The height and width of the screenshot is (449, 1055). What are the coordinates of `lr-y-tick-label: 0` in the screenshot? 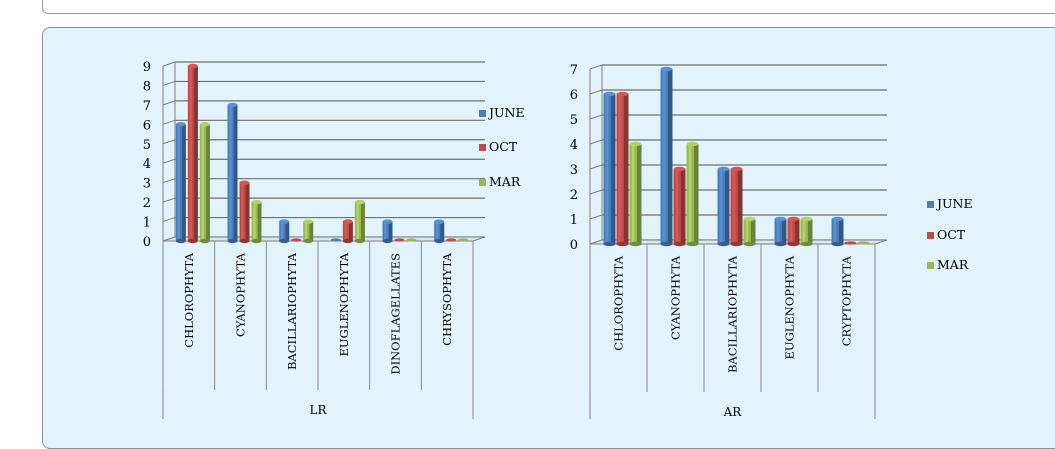 It's located at (147, 242).